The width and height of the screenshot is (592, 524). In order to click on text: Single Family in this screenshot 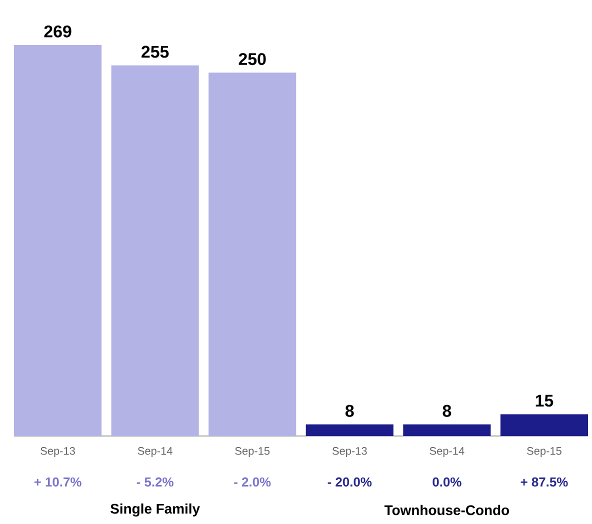, I will do `click(155, 510)`.